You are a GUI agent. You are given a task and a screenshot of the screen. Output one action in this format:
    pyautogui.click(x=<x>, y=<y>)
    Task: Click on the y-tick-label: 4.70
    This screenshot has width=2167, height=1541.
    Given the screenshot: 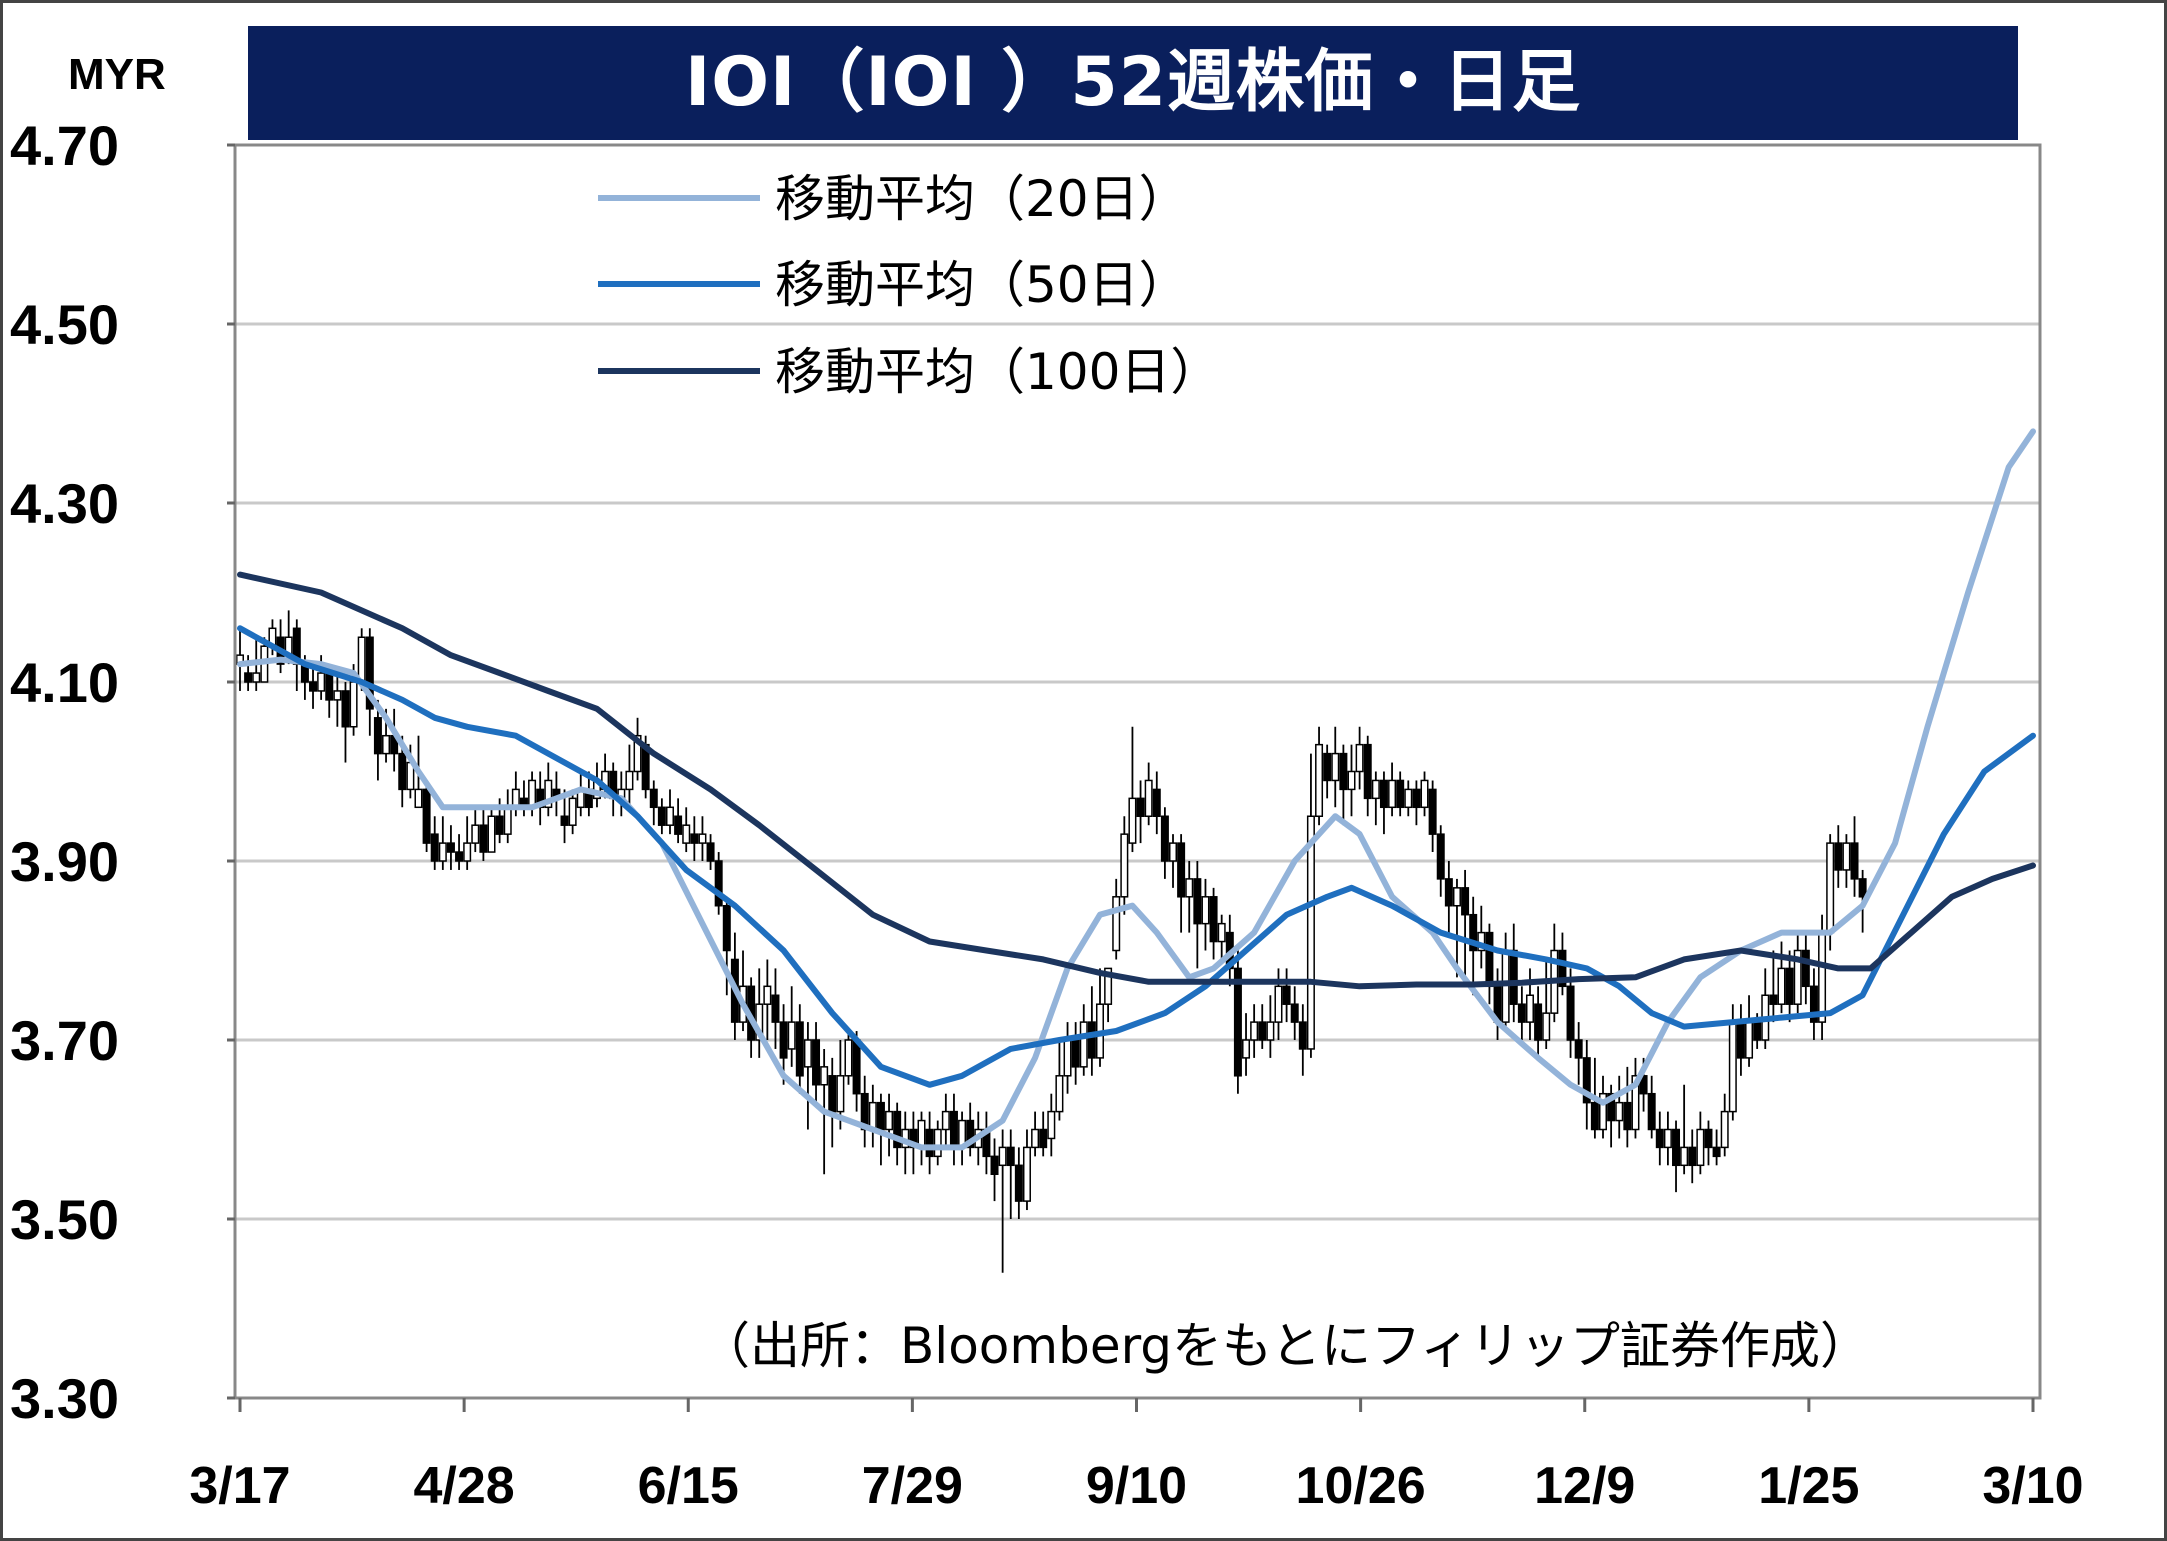 What is the action you would take?
    pyautogui.click(x=64, y=145)
    